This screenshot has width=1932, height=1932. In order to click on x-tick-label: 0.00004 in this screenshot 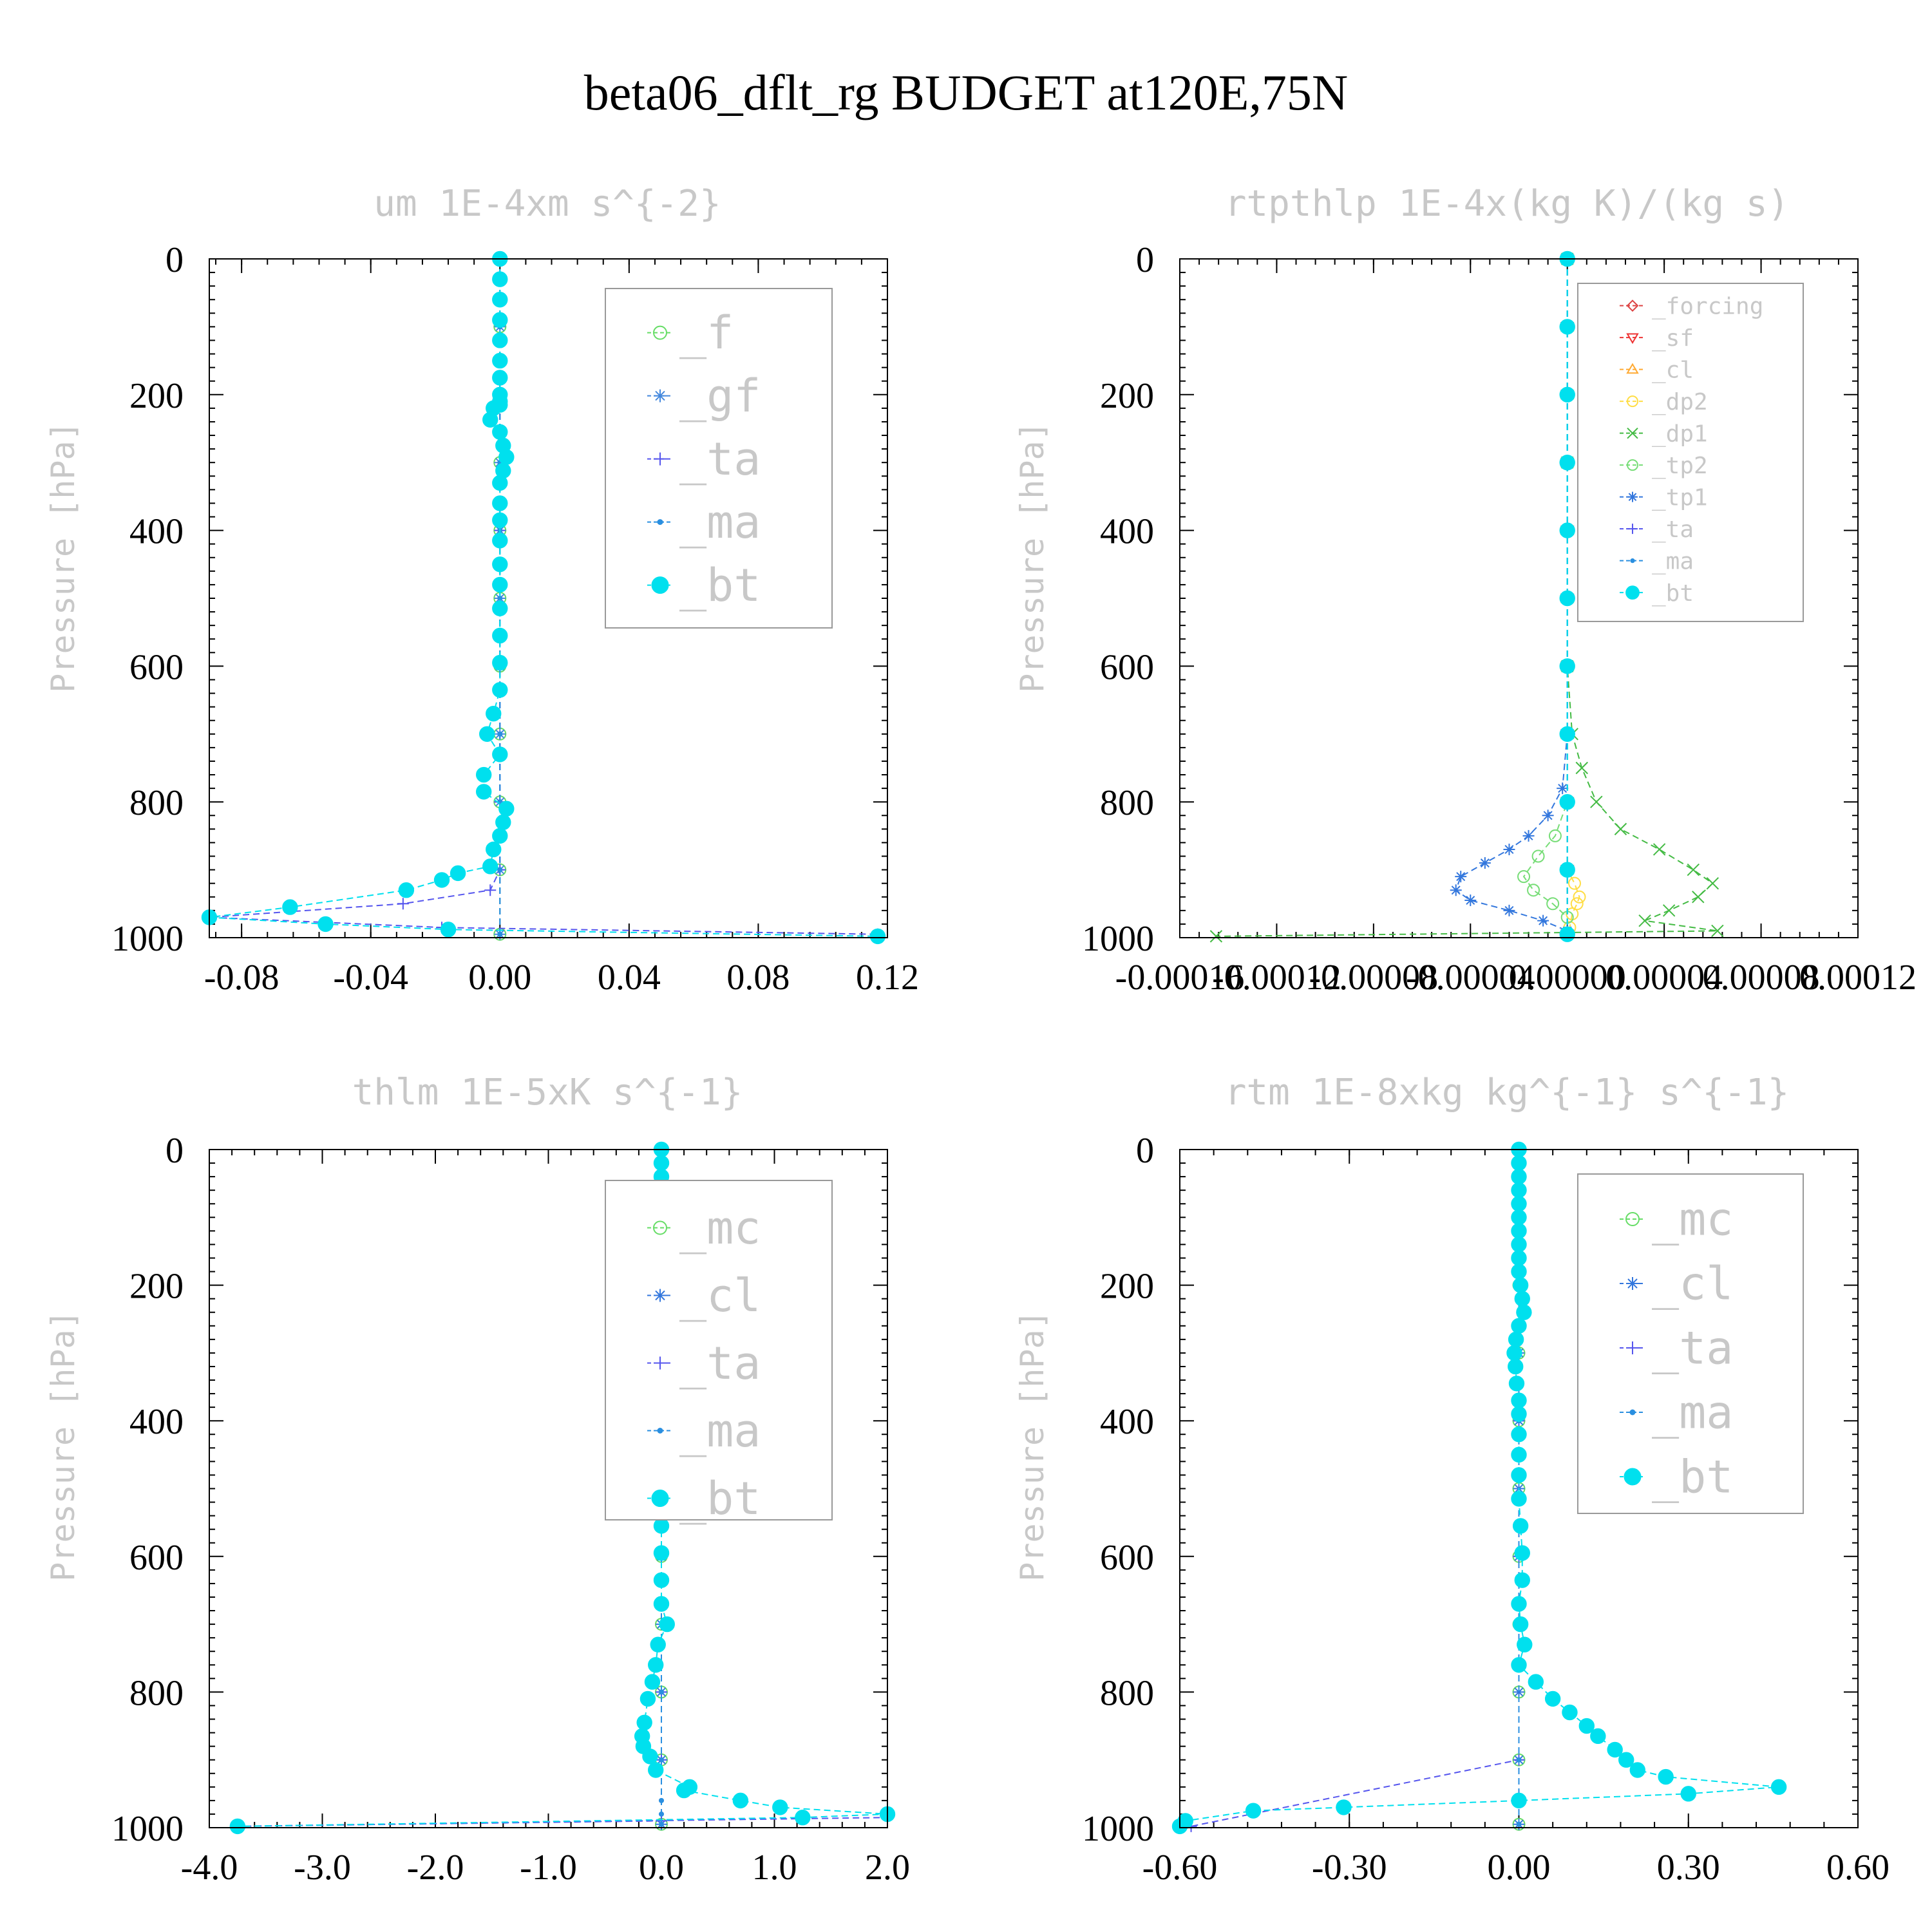, I will do `click(1664, 978)`.